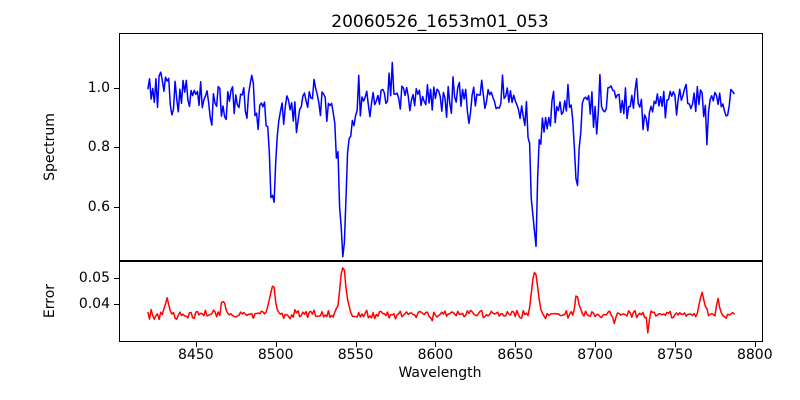 The image size is (800, 400). Describe the element at coordinates (98, 147) in the screenshot. I see `y-tick-label: 0.8` at that location.